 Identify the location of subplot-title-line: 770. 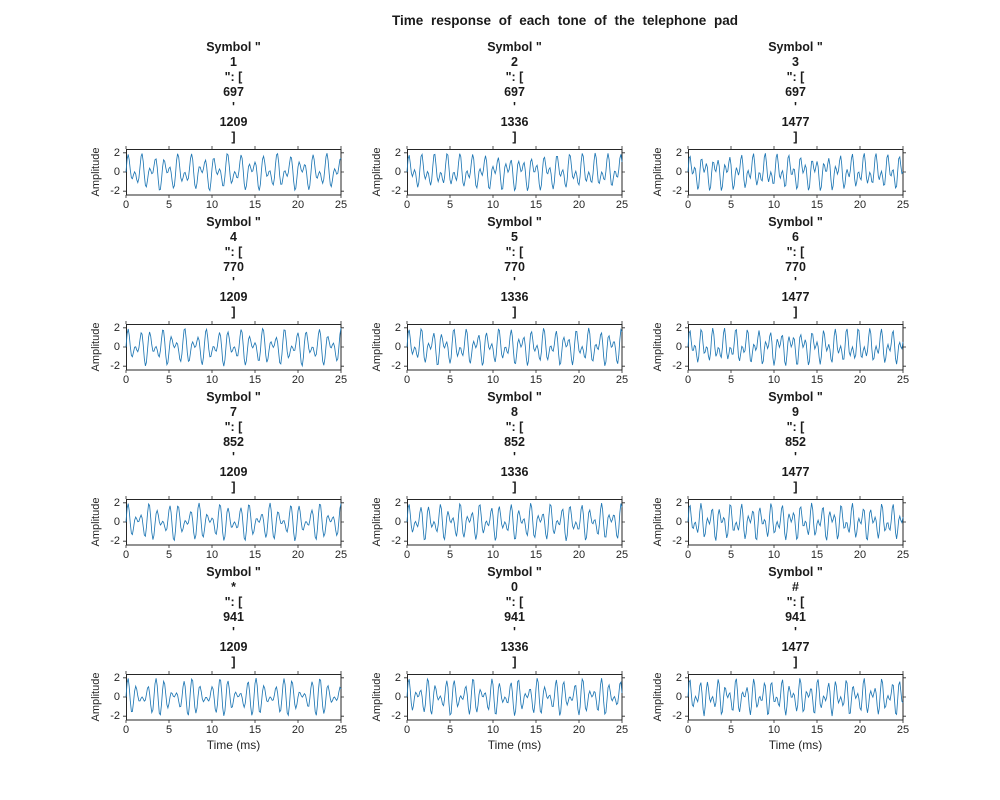
(795, 267).